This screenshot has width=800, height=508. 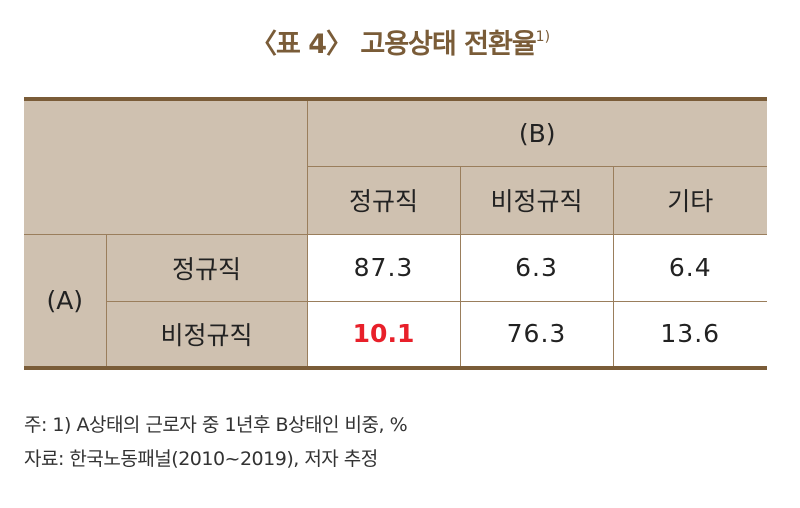 What do you see at coordinates (536, 132) in the screenshot?
I see `col-group-header: (B)` at bounding box center [536, 132].